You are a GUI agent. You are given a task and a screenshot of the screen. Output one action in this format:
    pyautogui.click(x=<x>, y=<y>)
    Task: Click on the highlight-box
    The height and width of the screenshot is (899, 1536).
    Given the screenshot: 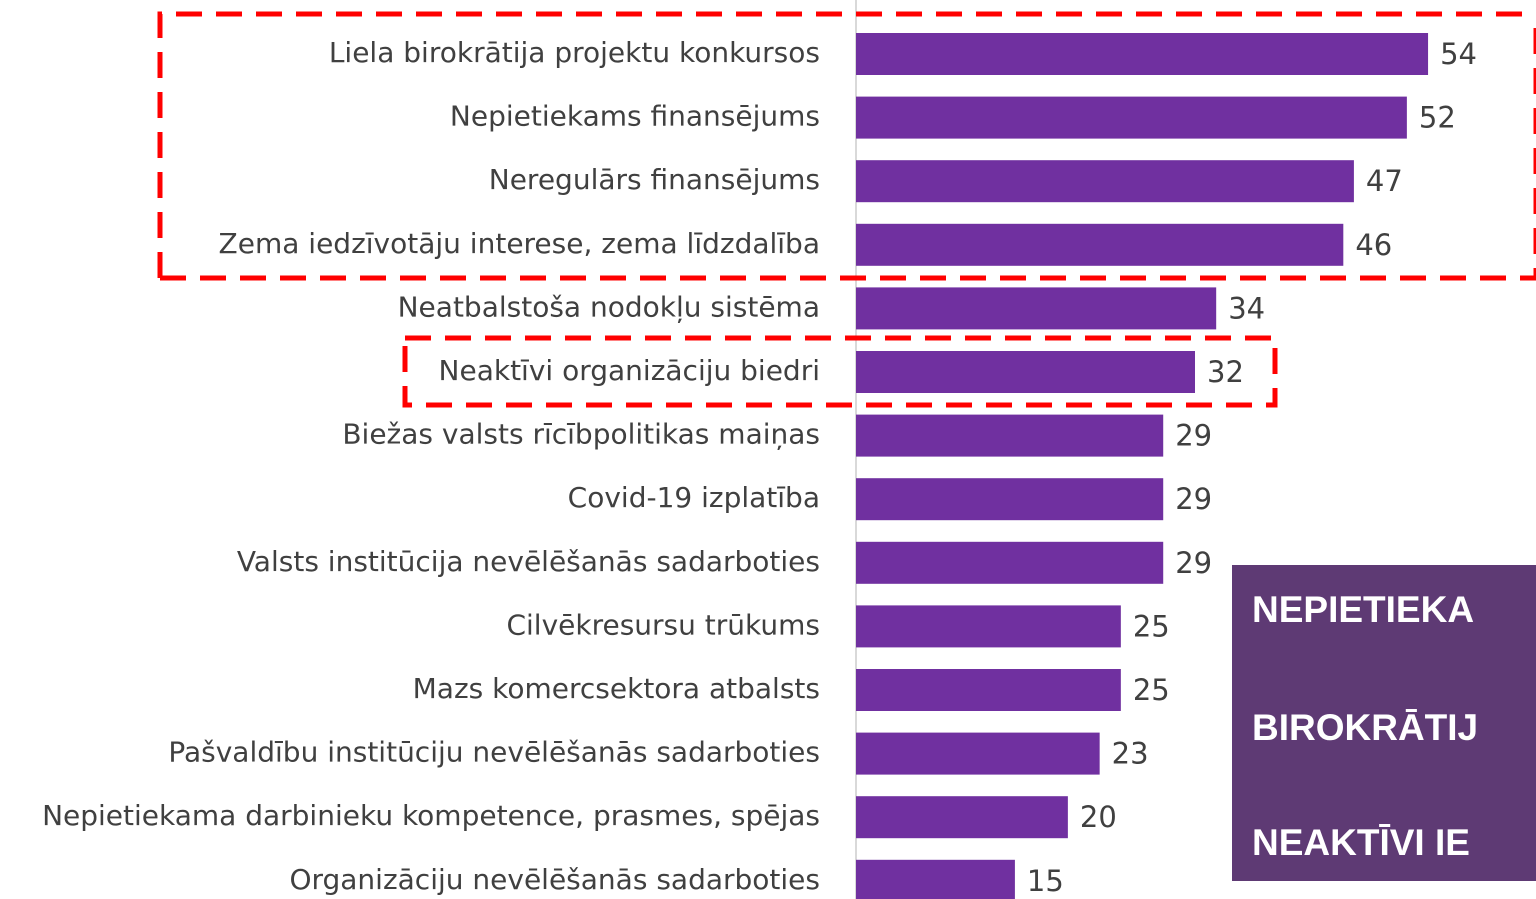 What is the action you would take?
    pyautogui.click(x=840, y=371)
    